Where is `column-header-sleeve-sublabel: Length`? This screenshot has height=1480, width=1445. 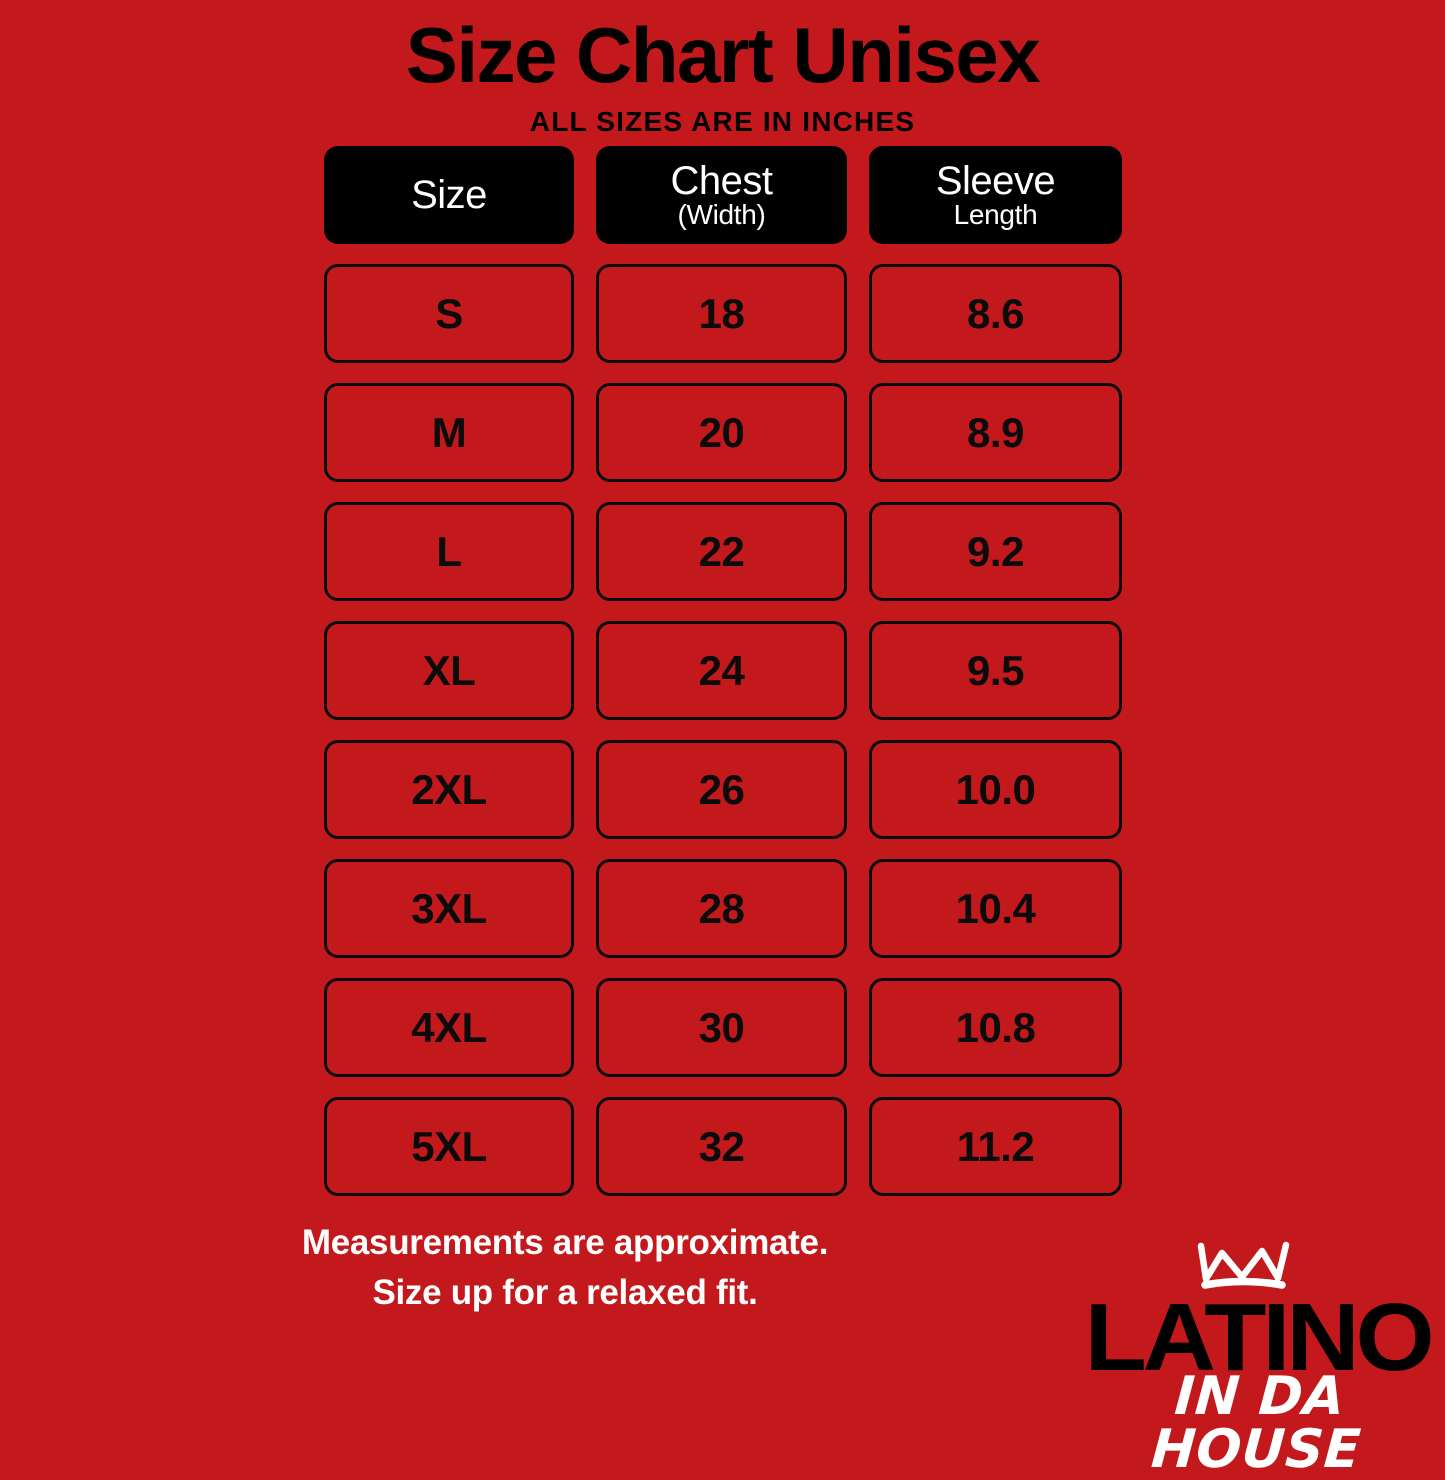 column-header-sleeve-sublabel: Length is located at coordinates (995, 215).